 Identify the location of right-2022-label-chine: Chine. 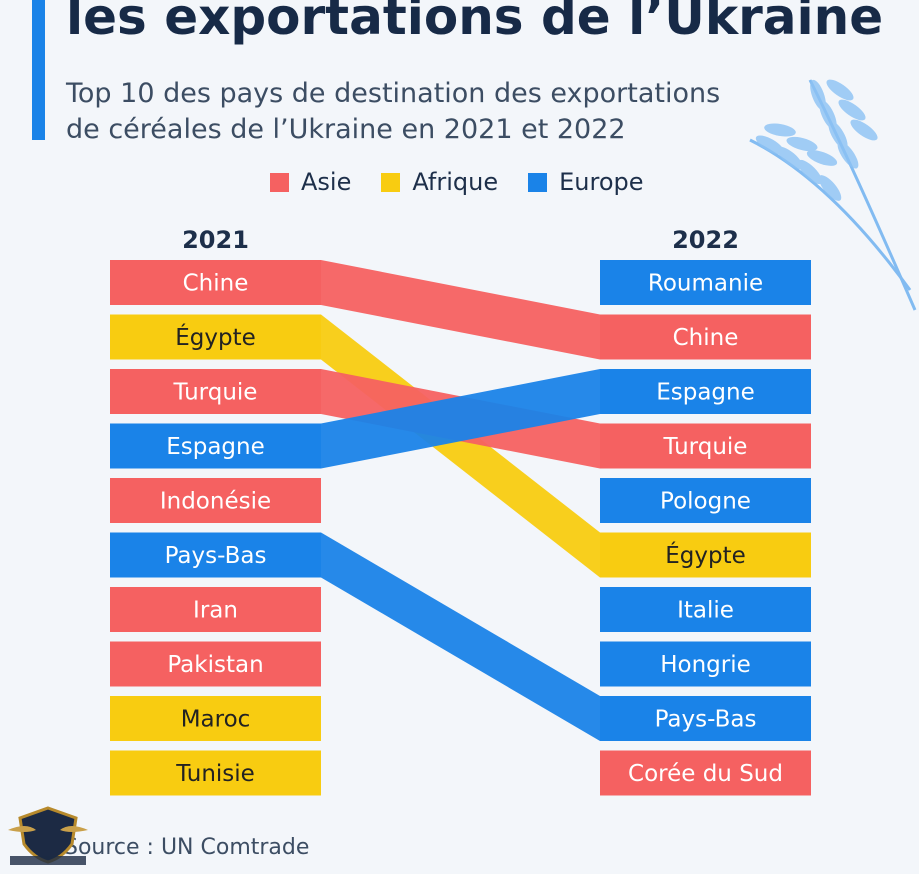
(706, 338).